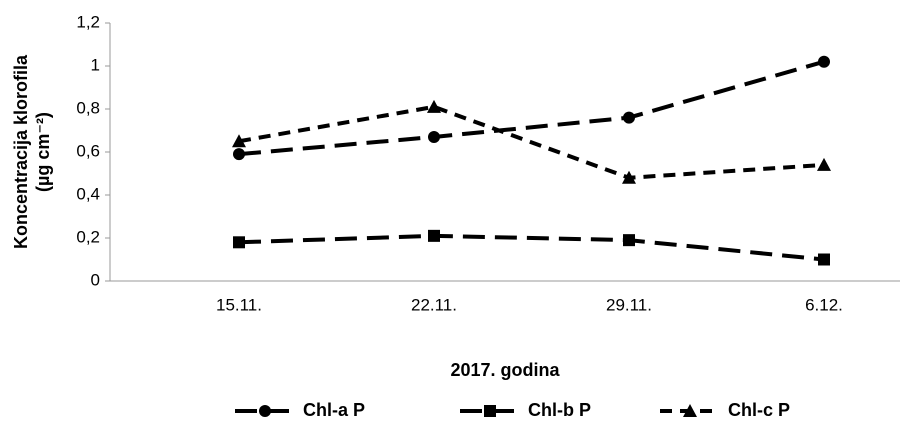 The width and height of the screenshot is (905, 425). I want to click on legend-label: Chl-a P, so click(334, 410).